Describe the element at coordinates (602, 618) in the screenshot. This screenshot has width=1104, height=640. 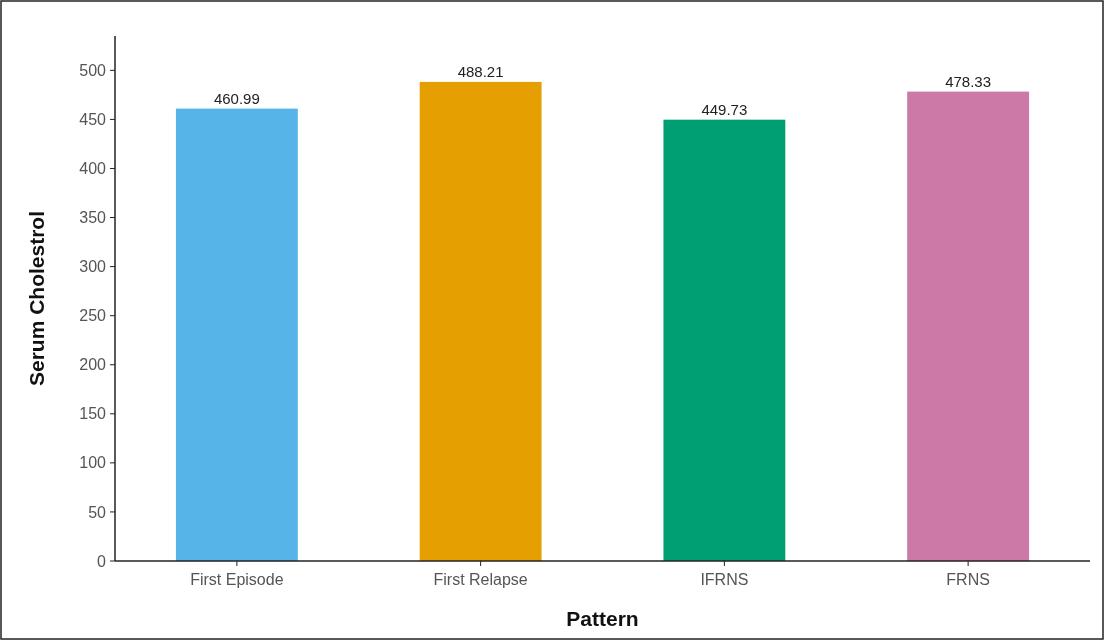
I see `x-axis-title: Pattern` at that location.